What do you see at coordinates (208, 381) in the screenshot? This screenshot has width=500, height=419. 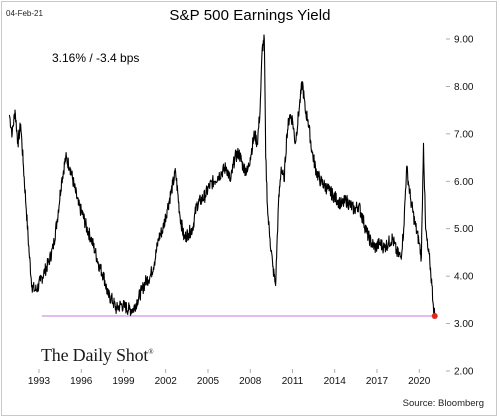 I see `x-tick-label: 2005` at bounding box center [208, 381].